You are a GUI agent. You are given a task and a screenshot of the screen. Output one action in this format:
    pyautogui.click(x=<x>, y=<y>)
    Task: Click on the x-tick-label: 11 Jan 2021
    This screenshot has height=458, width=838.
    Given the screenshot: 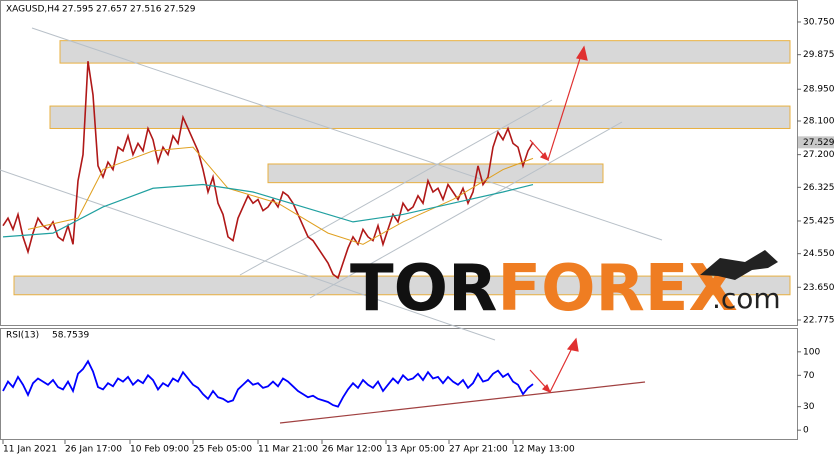 What is the action you would take?
    pyautogui.click(x=30, y=450)
    